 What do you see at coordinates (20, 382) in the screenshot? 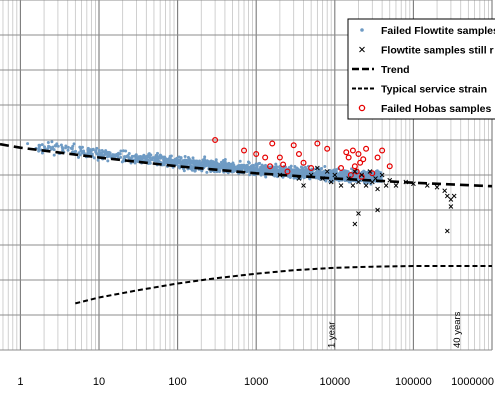
I see `x-tick-label: 1` at bounding box center [20, 382].